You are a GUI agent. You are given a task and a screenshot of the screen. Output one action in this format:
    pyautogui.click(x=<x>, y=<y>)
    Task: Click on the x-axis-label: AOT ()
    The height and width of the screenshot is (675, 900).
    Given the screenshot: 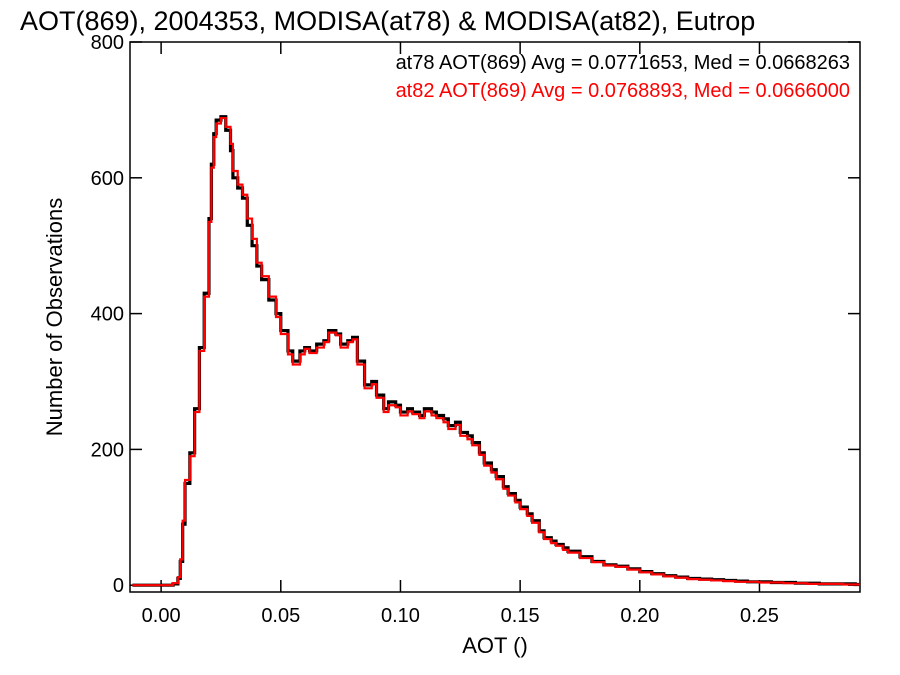 What is the action you would take?
    pyautogui.click(x=495, y=645)
    